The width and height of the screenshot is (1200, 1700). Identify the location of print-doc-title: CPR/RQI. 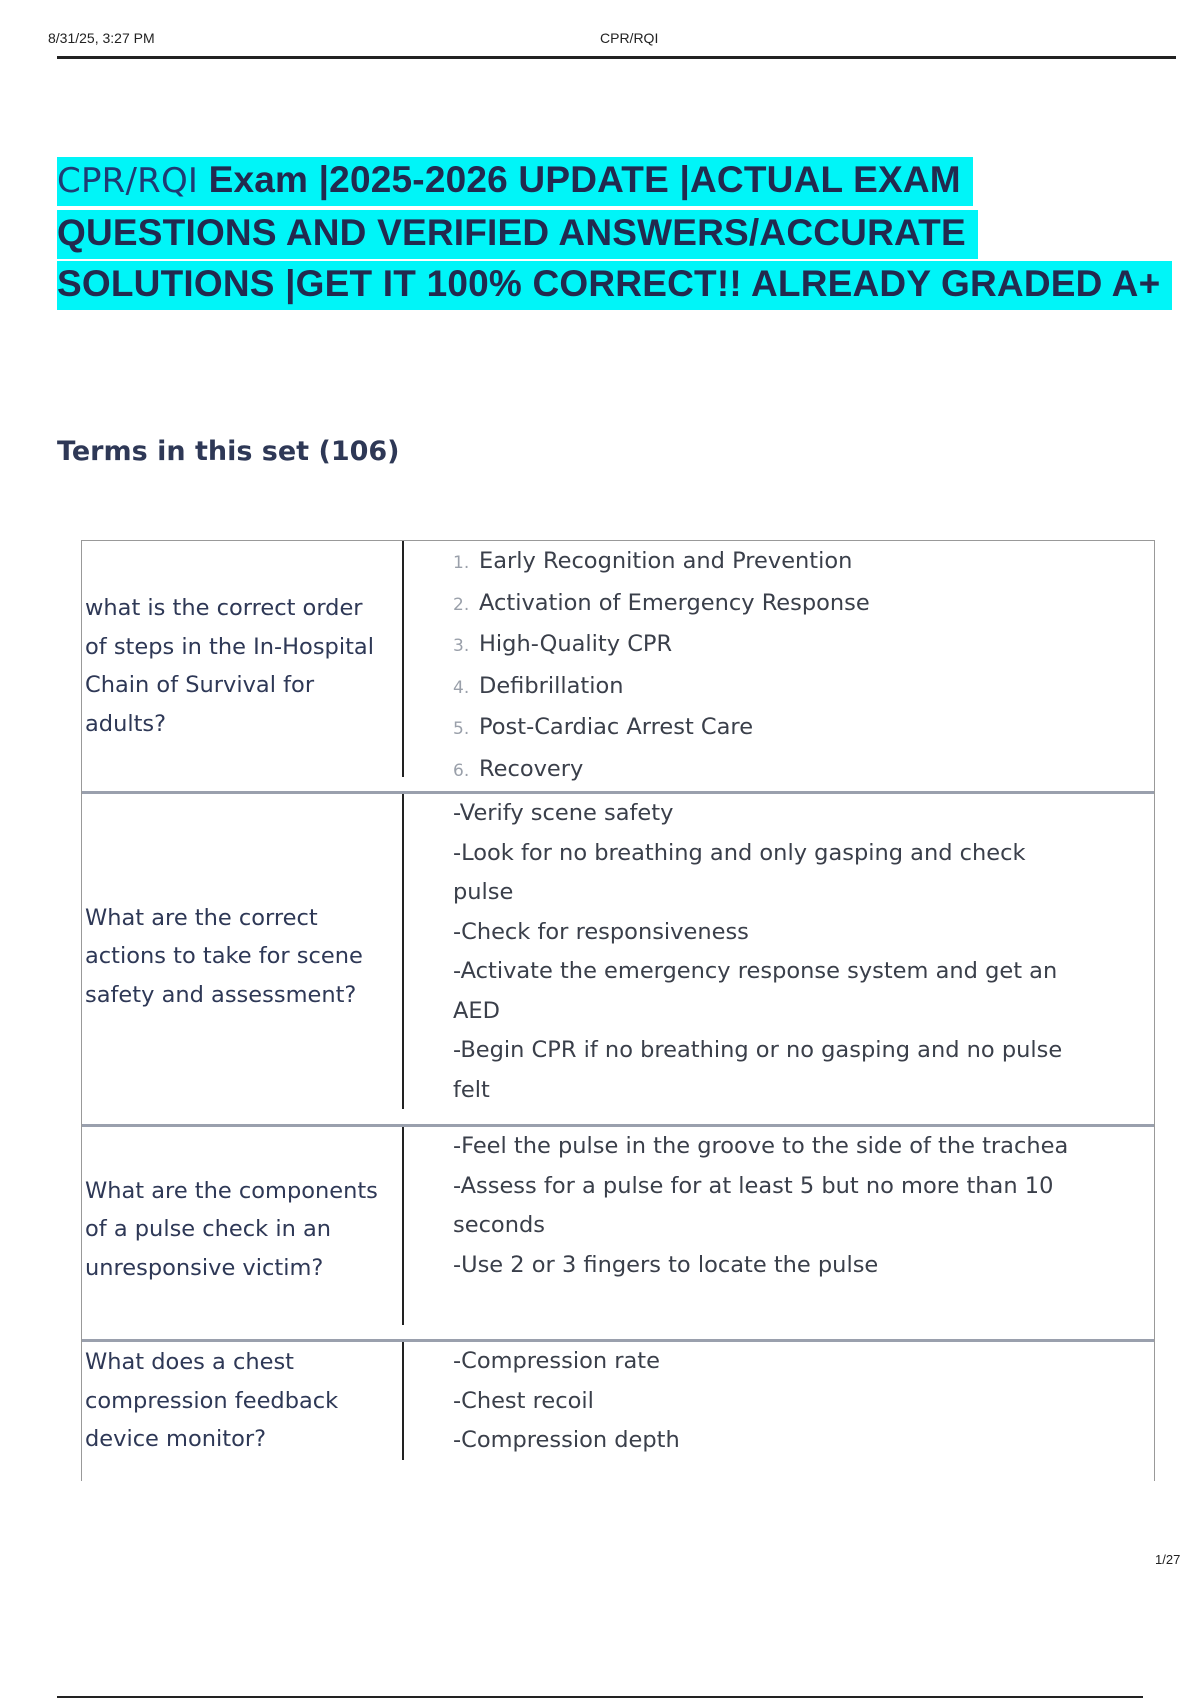
(629, 38).